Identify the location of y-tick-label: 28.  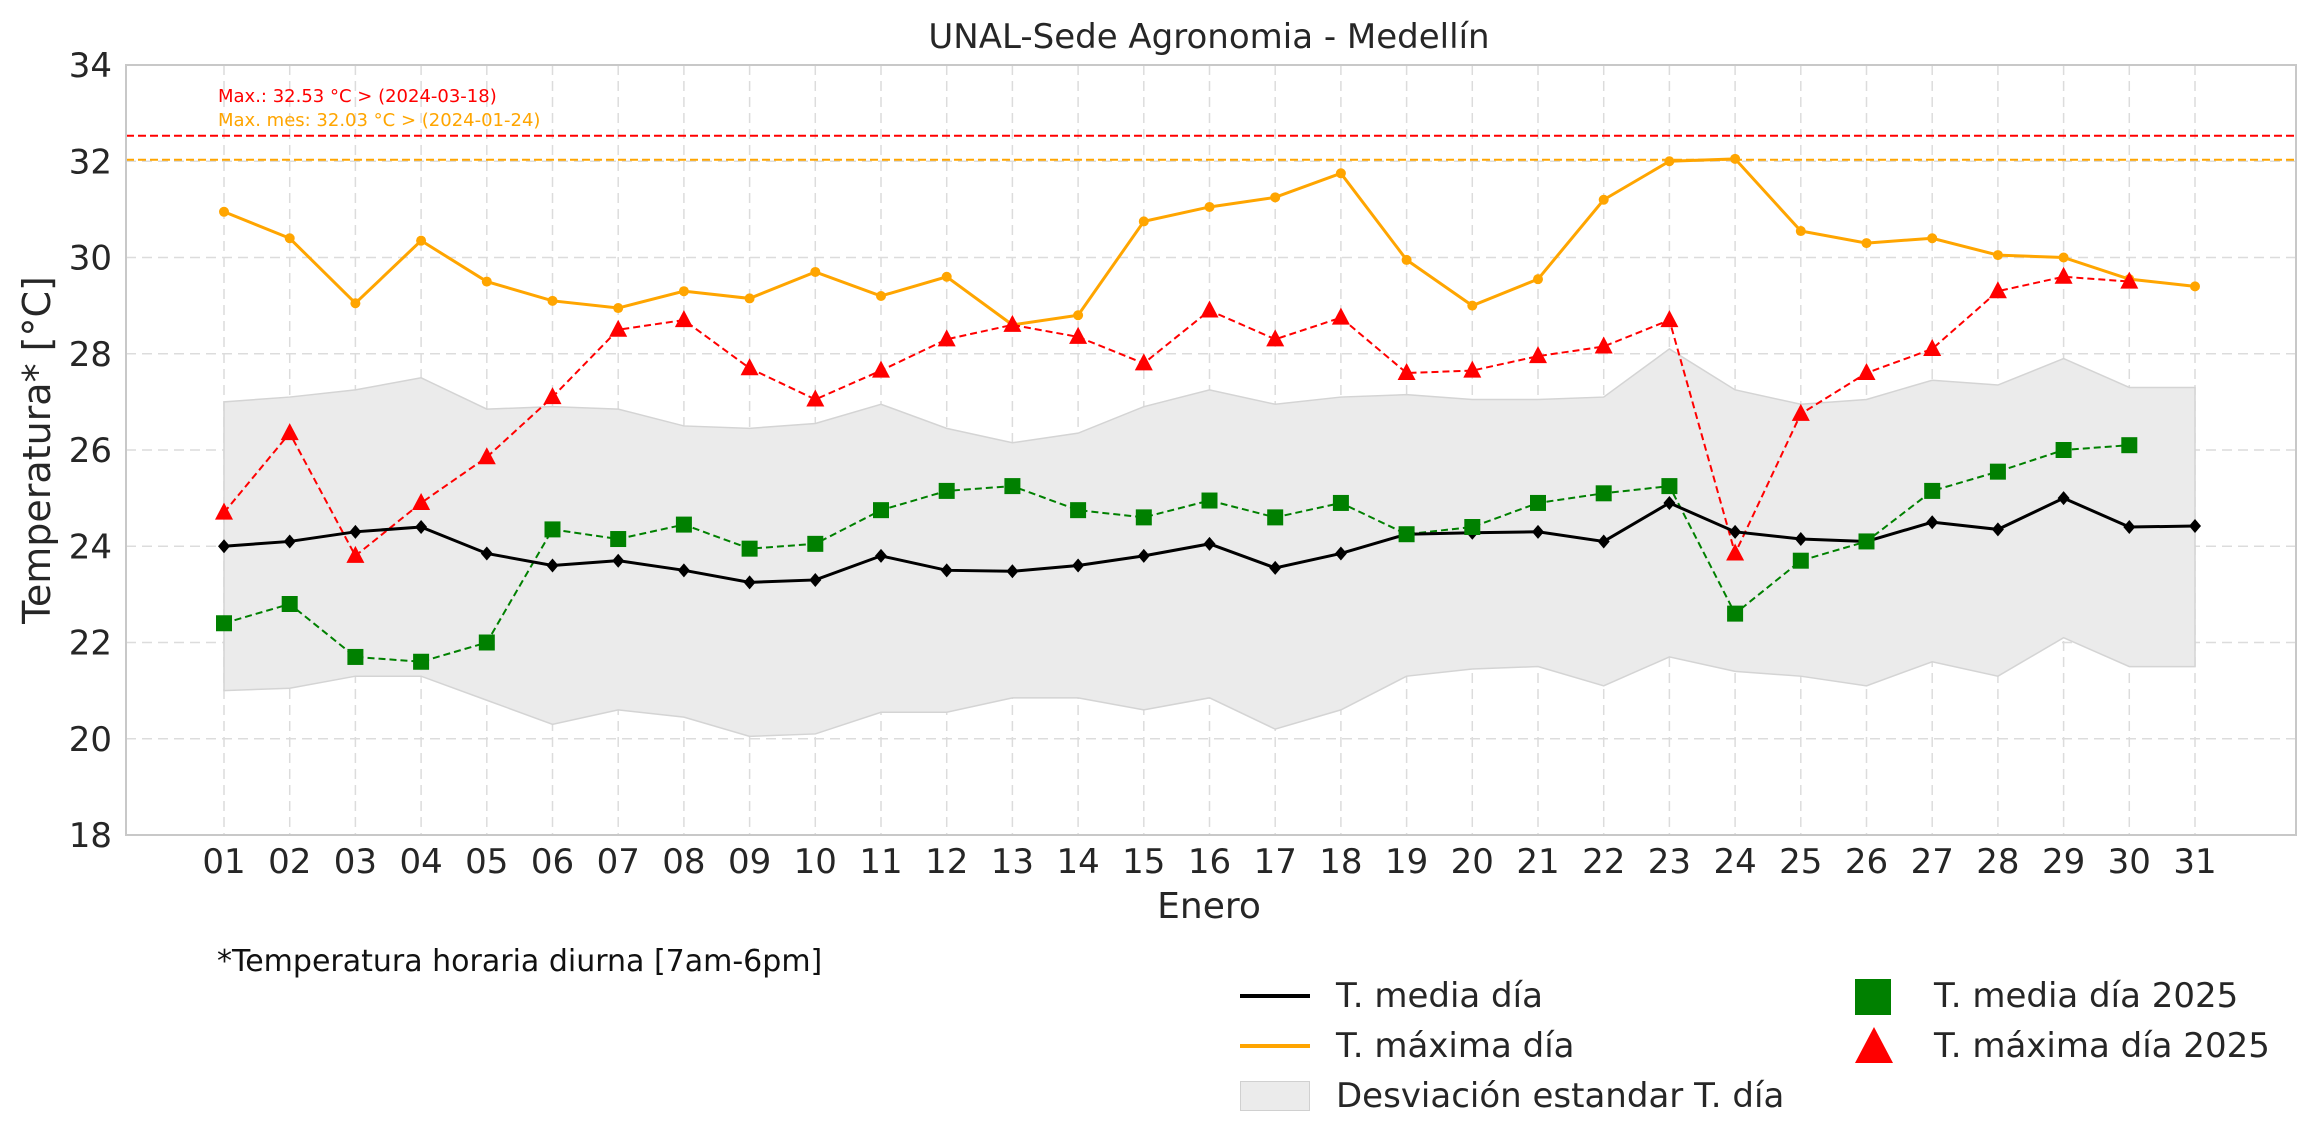
(90, 355).